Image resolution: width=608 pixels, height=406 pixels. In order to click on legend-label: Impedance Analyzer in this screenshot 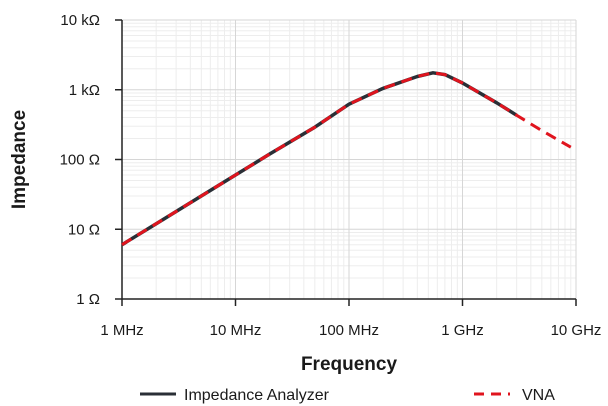, I will do `click(257, 395)`.